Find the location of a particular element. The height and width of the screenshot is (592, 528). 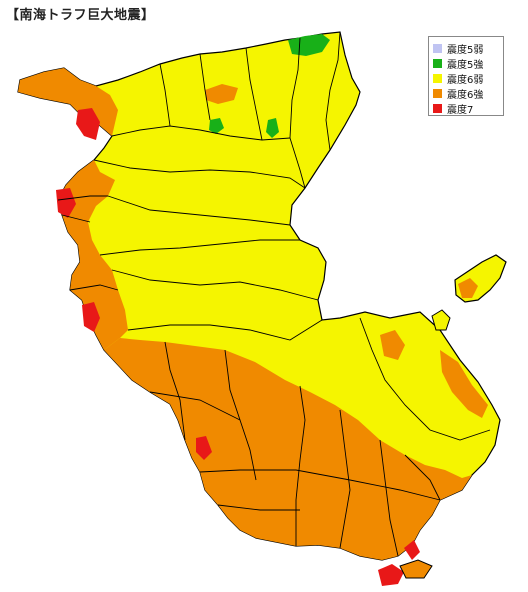

region-east-islet is located at coordinates (441, 320).